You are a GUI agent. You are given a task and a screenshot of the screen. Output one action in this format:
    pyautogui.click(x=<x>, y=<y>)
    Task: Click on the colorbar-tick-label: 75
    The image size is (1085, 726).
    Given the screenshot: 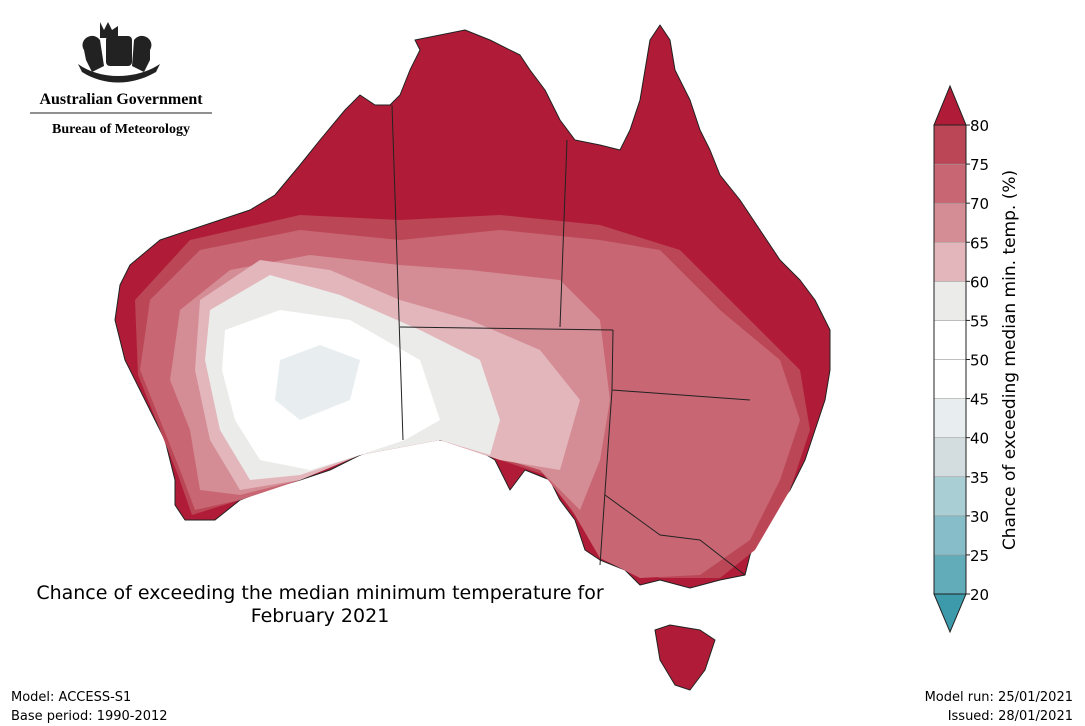 What is the action you would take?
    pyautogui.click(x=979, y=165)
    